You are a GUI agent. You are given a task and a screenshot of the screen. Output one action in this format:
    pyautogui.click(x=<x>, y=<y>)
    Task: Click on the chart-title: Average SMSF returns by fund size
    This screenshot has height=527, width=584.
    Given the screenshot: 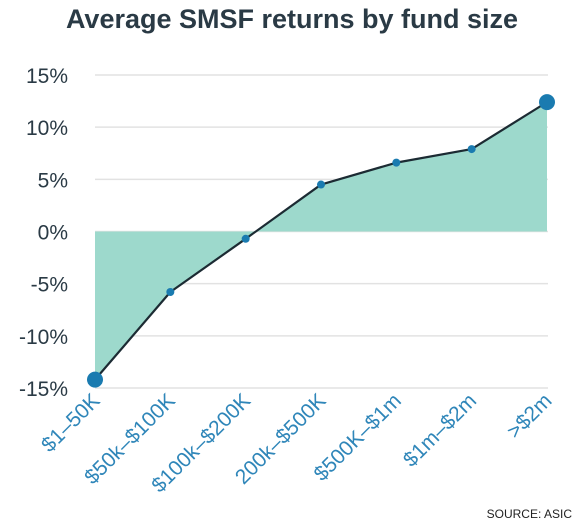 What is the action you would take?
    pyautogui.click(x=292, y=19)
    